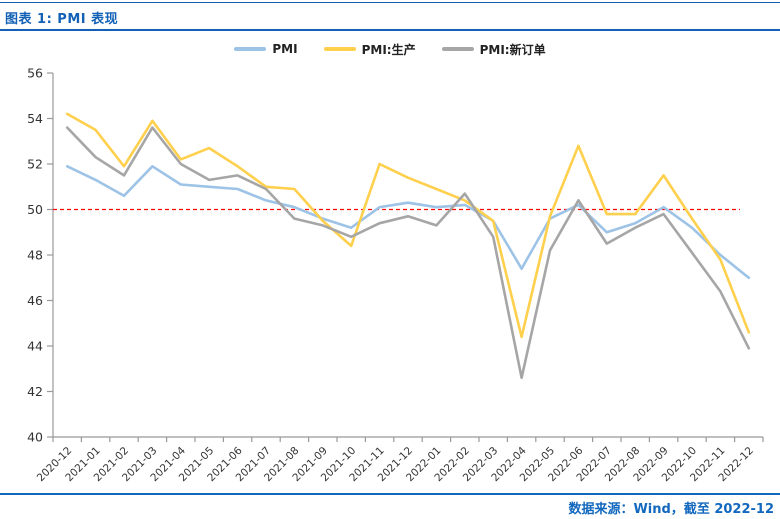 The image size is (780, 519). Describe the element at coordinates (35, 118) in the screenshot. I see `y-tick-label: 54` at that location.